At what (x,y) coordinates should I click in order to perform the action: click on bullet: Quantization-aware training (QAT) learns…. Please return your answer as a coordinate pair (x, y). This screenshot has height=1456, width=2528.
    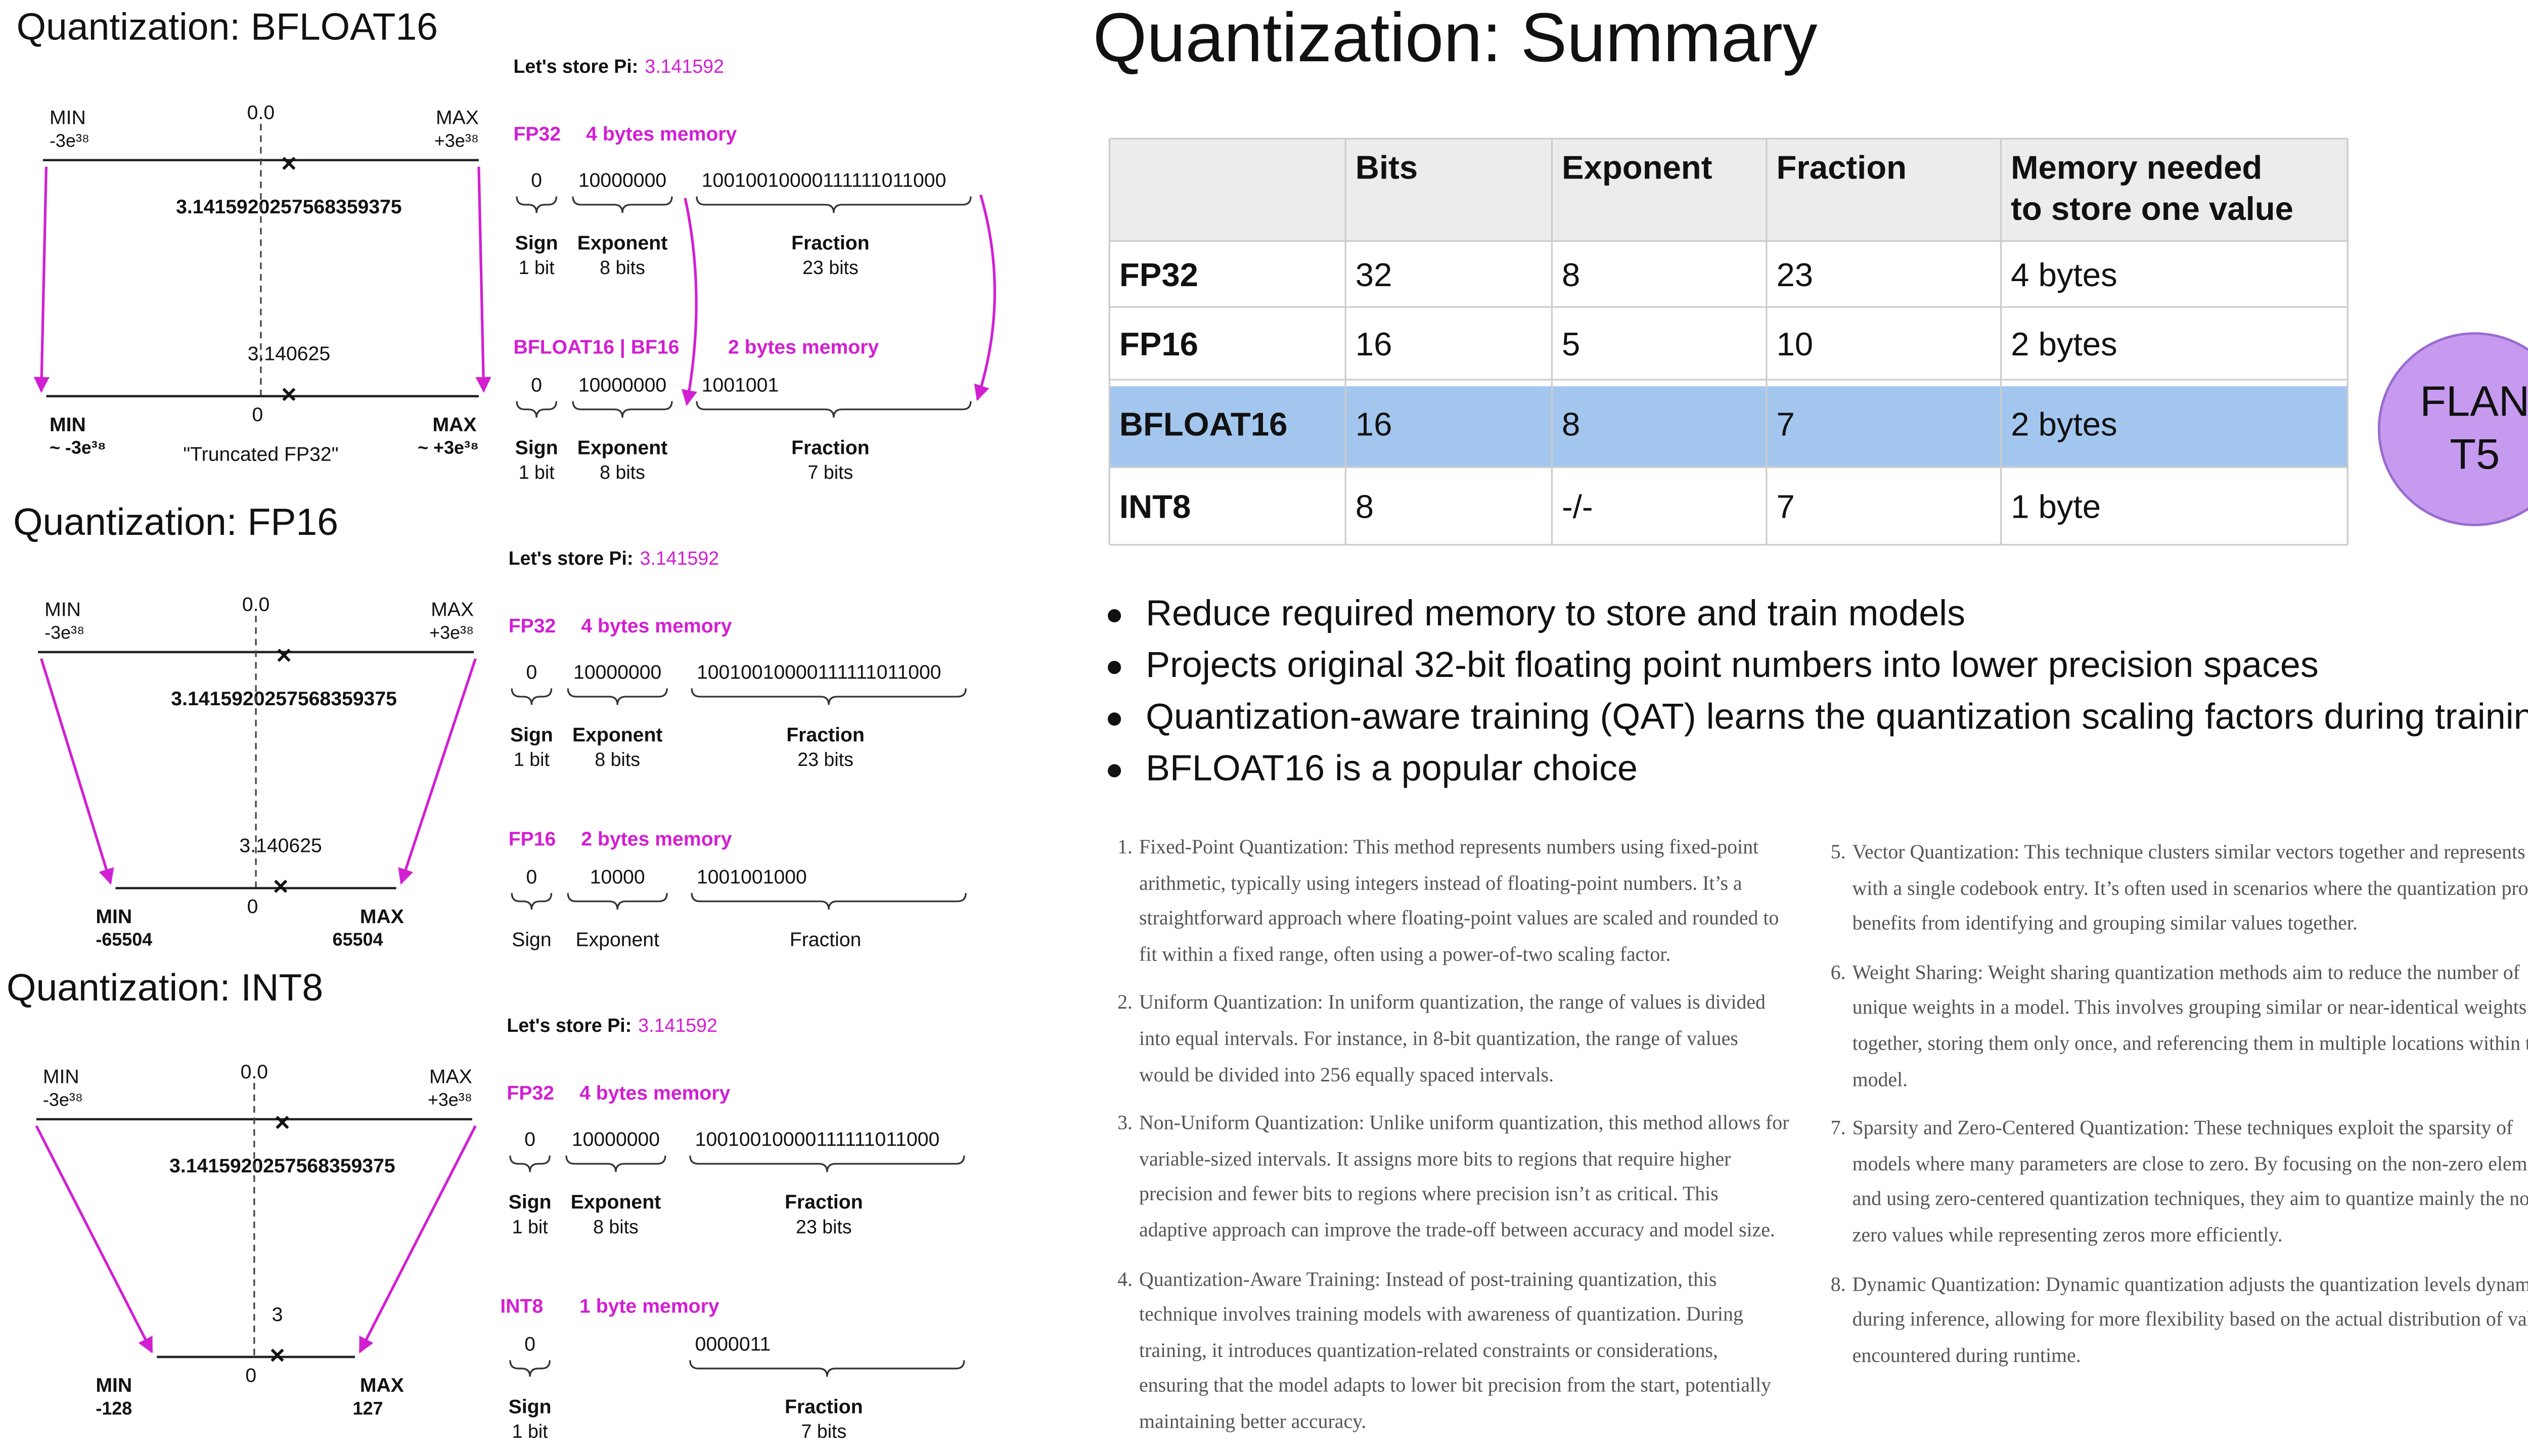
    Looking at the image, I should click on (1837, 716).